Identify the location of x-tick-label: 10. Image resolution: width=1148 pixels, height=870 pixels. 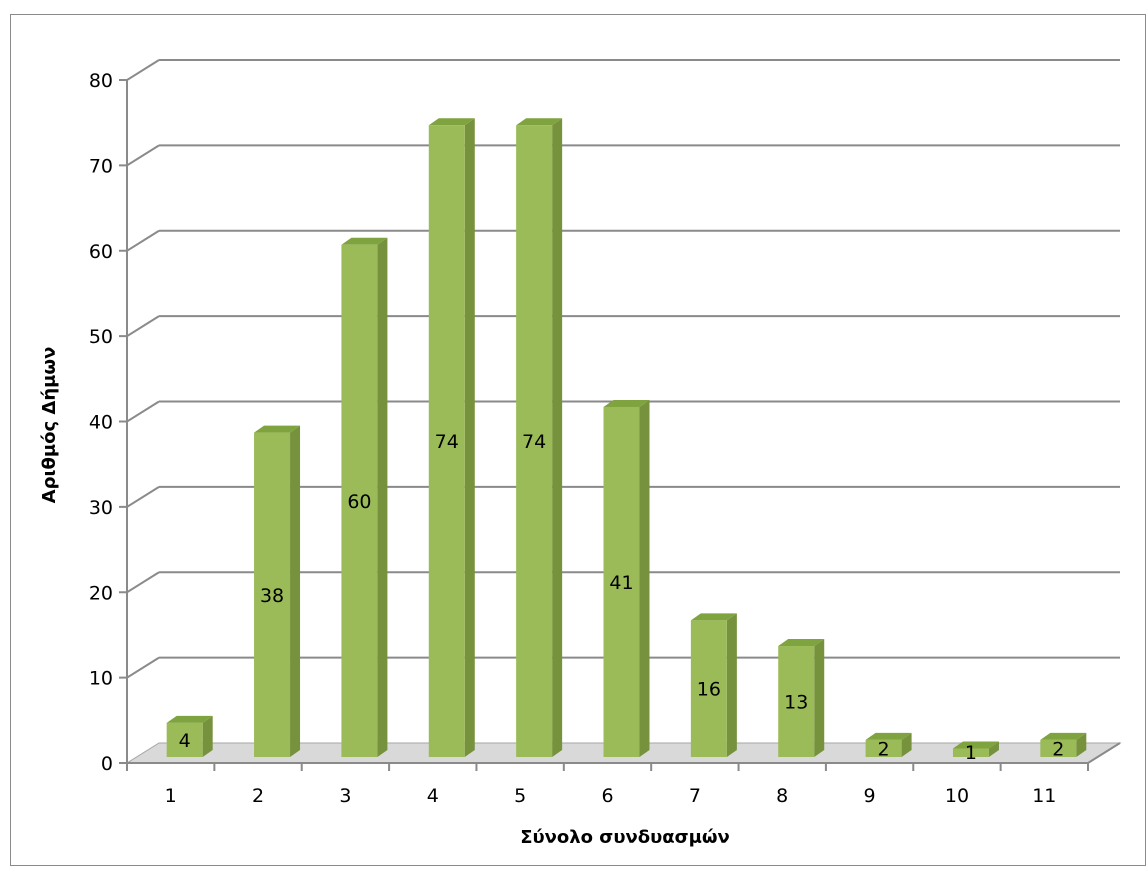
(957, 796).